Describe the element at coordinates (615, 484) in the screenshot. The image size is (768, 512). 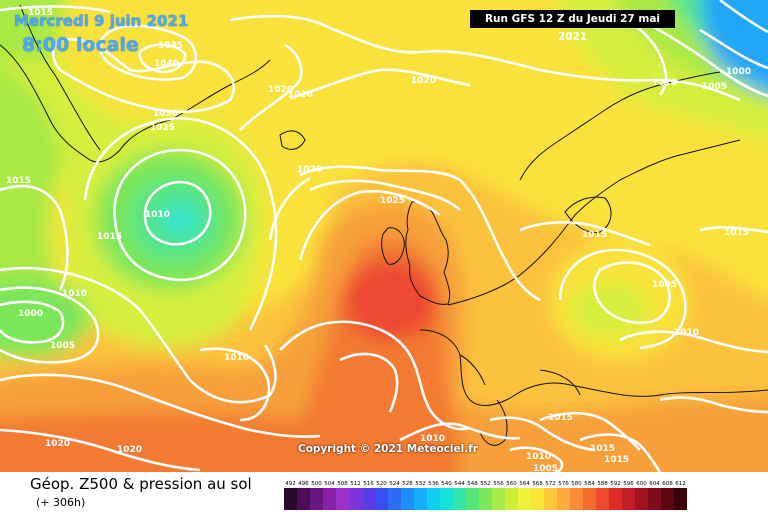
I see `scale-label: 592` at that location.